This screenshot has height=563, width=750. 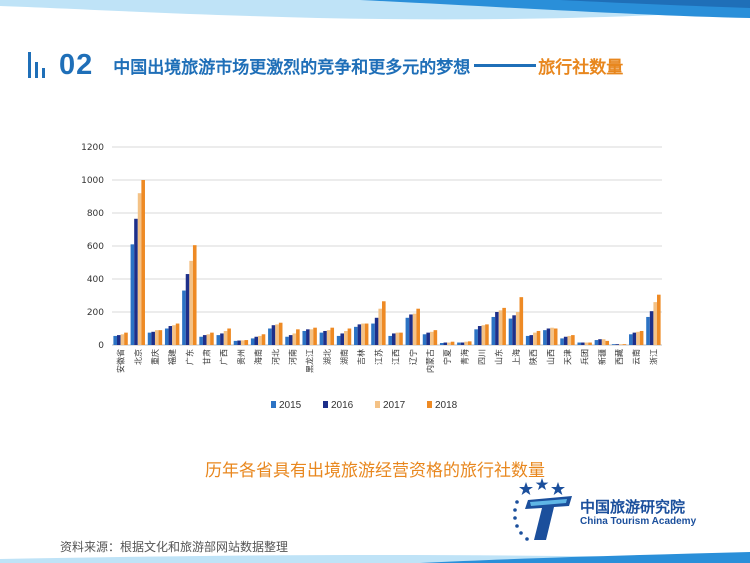 I want to click on chart-legend: 2015 2016 2017 2018, so click(x=364, y=405).